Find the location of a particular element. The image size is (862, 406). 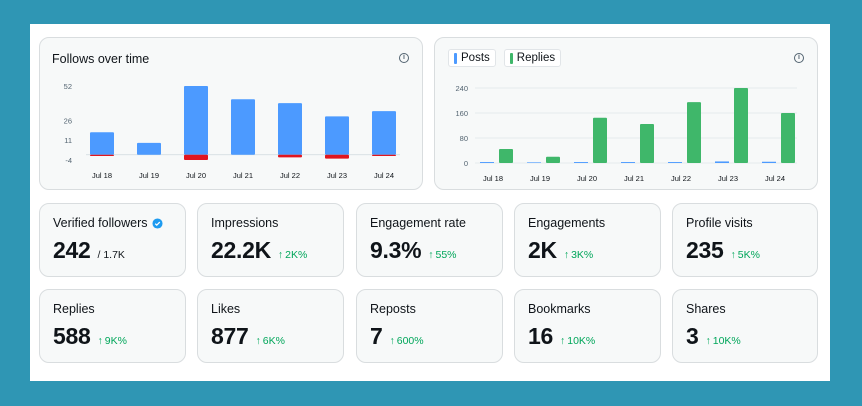

verified-badge-icon is located at coordinates (157, 223).